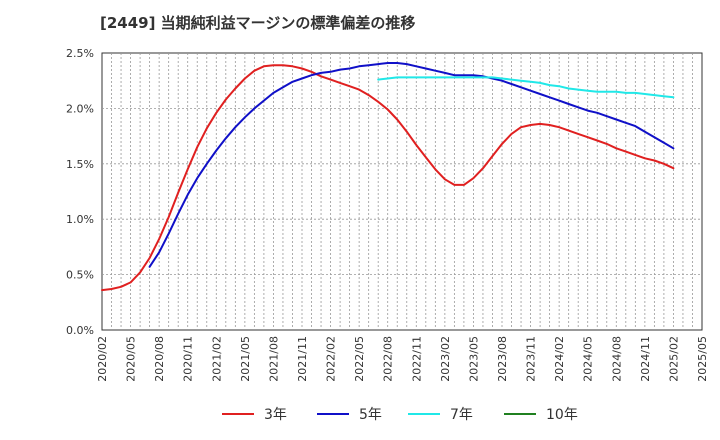 The image size is (720, 440). What do you see at coordinates (562, 415) in the screenshot?
I see `legend-label-10年: 10年` at bounding box center [562, 415].